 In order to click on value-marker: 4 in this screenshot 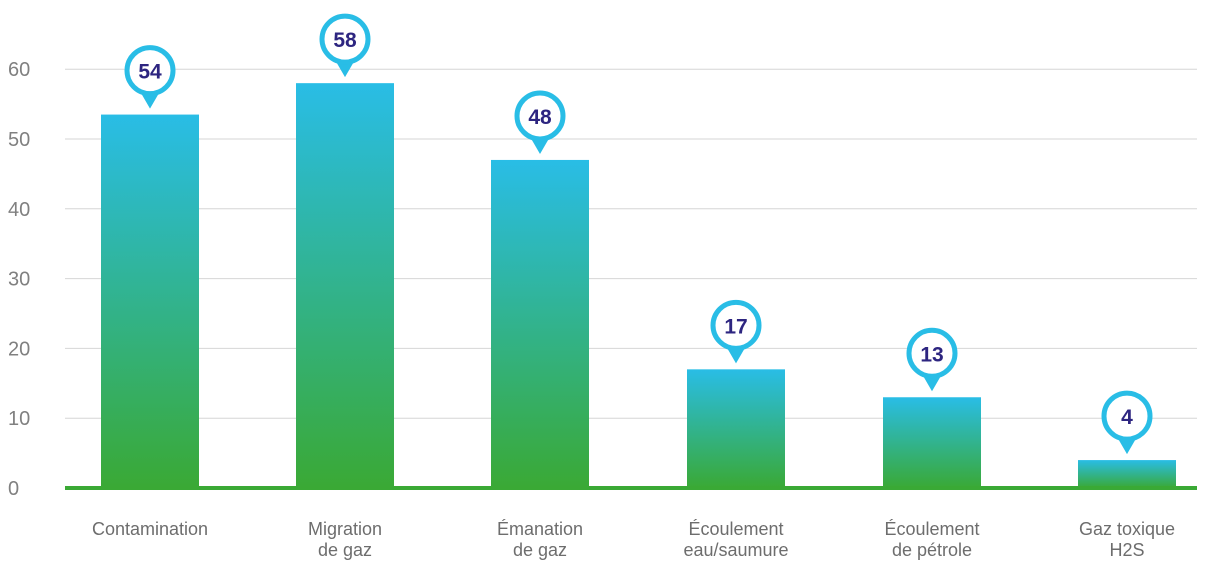, I will do `click(1127, 422)`.